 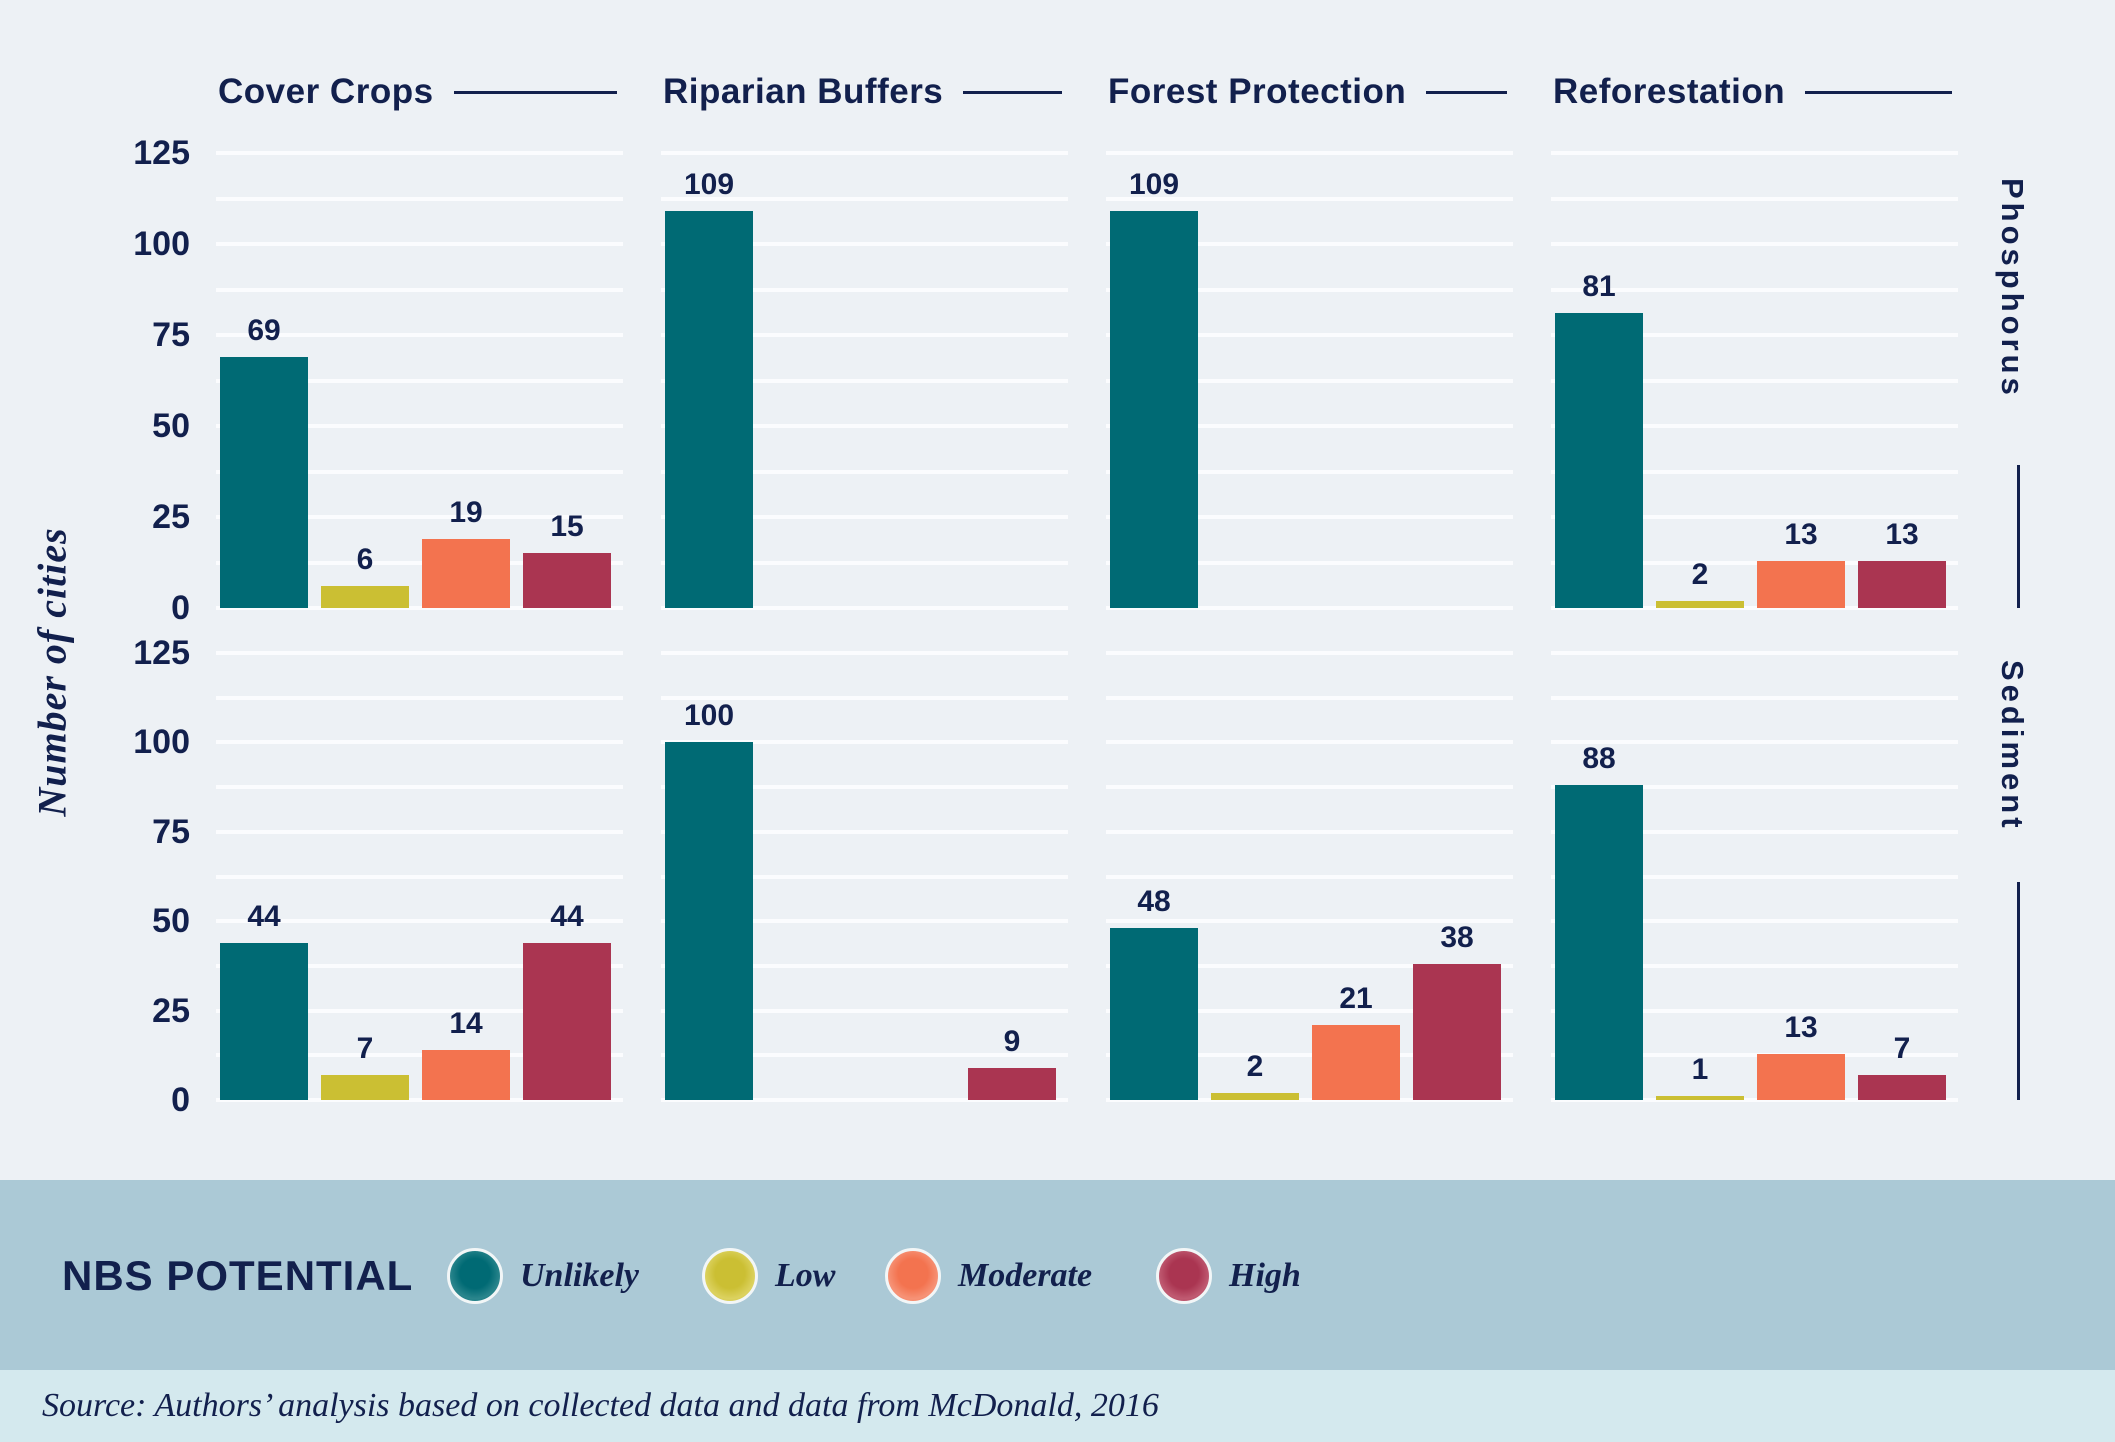 What do you see at coordinates (1257, 91) in the screenshot?
I see `facet-title-text: Forest Protection` at bounding box center [1257, 91].